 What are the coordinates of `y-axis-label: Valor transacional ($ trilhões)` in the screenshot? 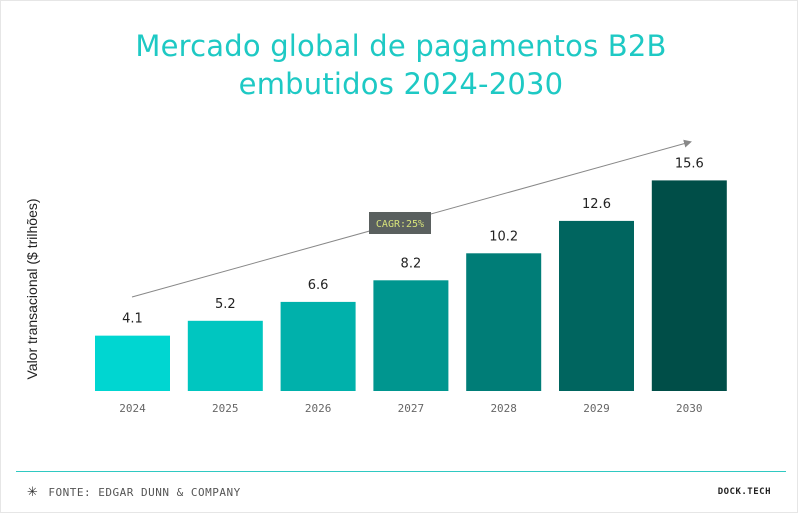 It's located at (32, 288).